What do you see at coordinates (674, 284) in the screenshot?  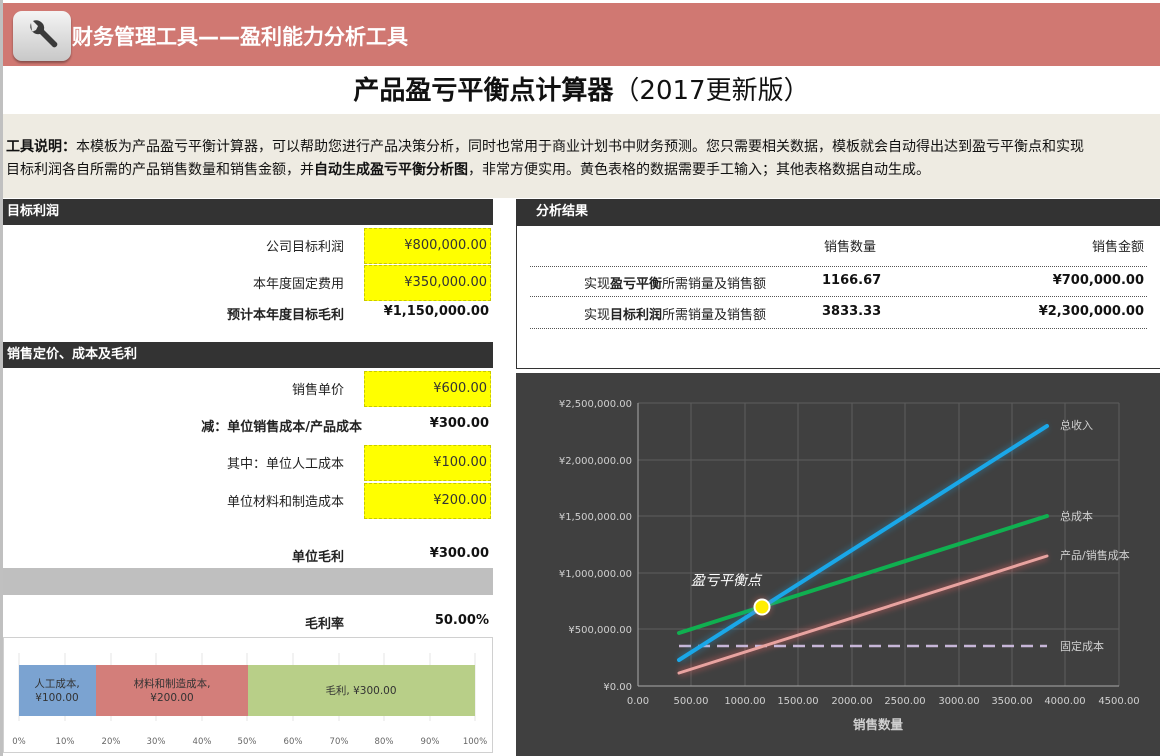 I see `label-breakeven: 实现盈亏平衡所需销量及销售额` at bounding box center [674, 284].